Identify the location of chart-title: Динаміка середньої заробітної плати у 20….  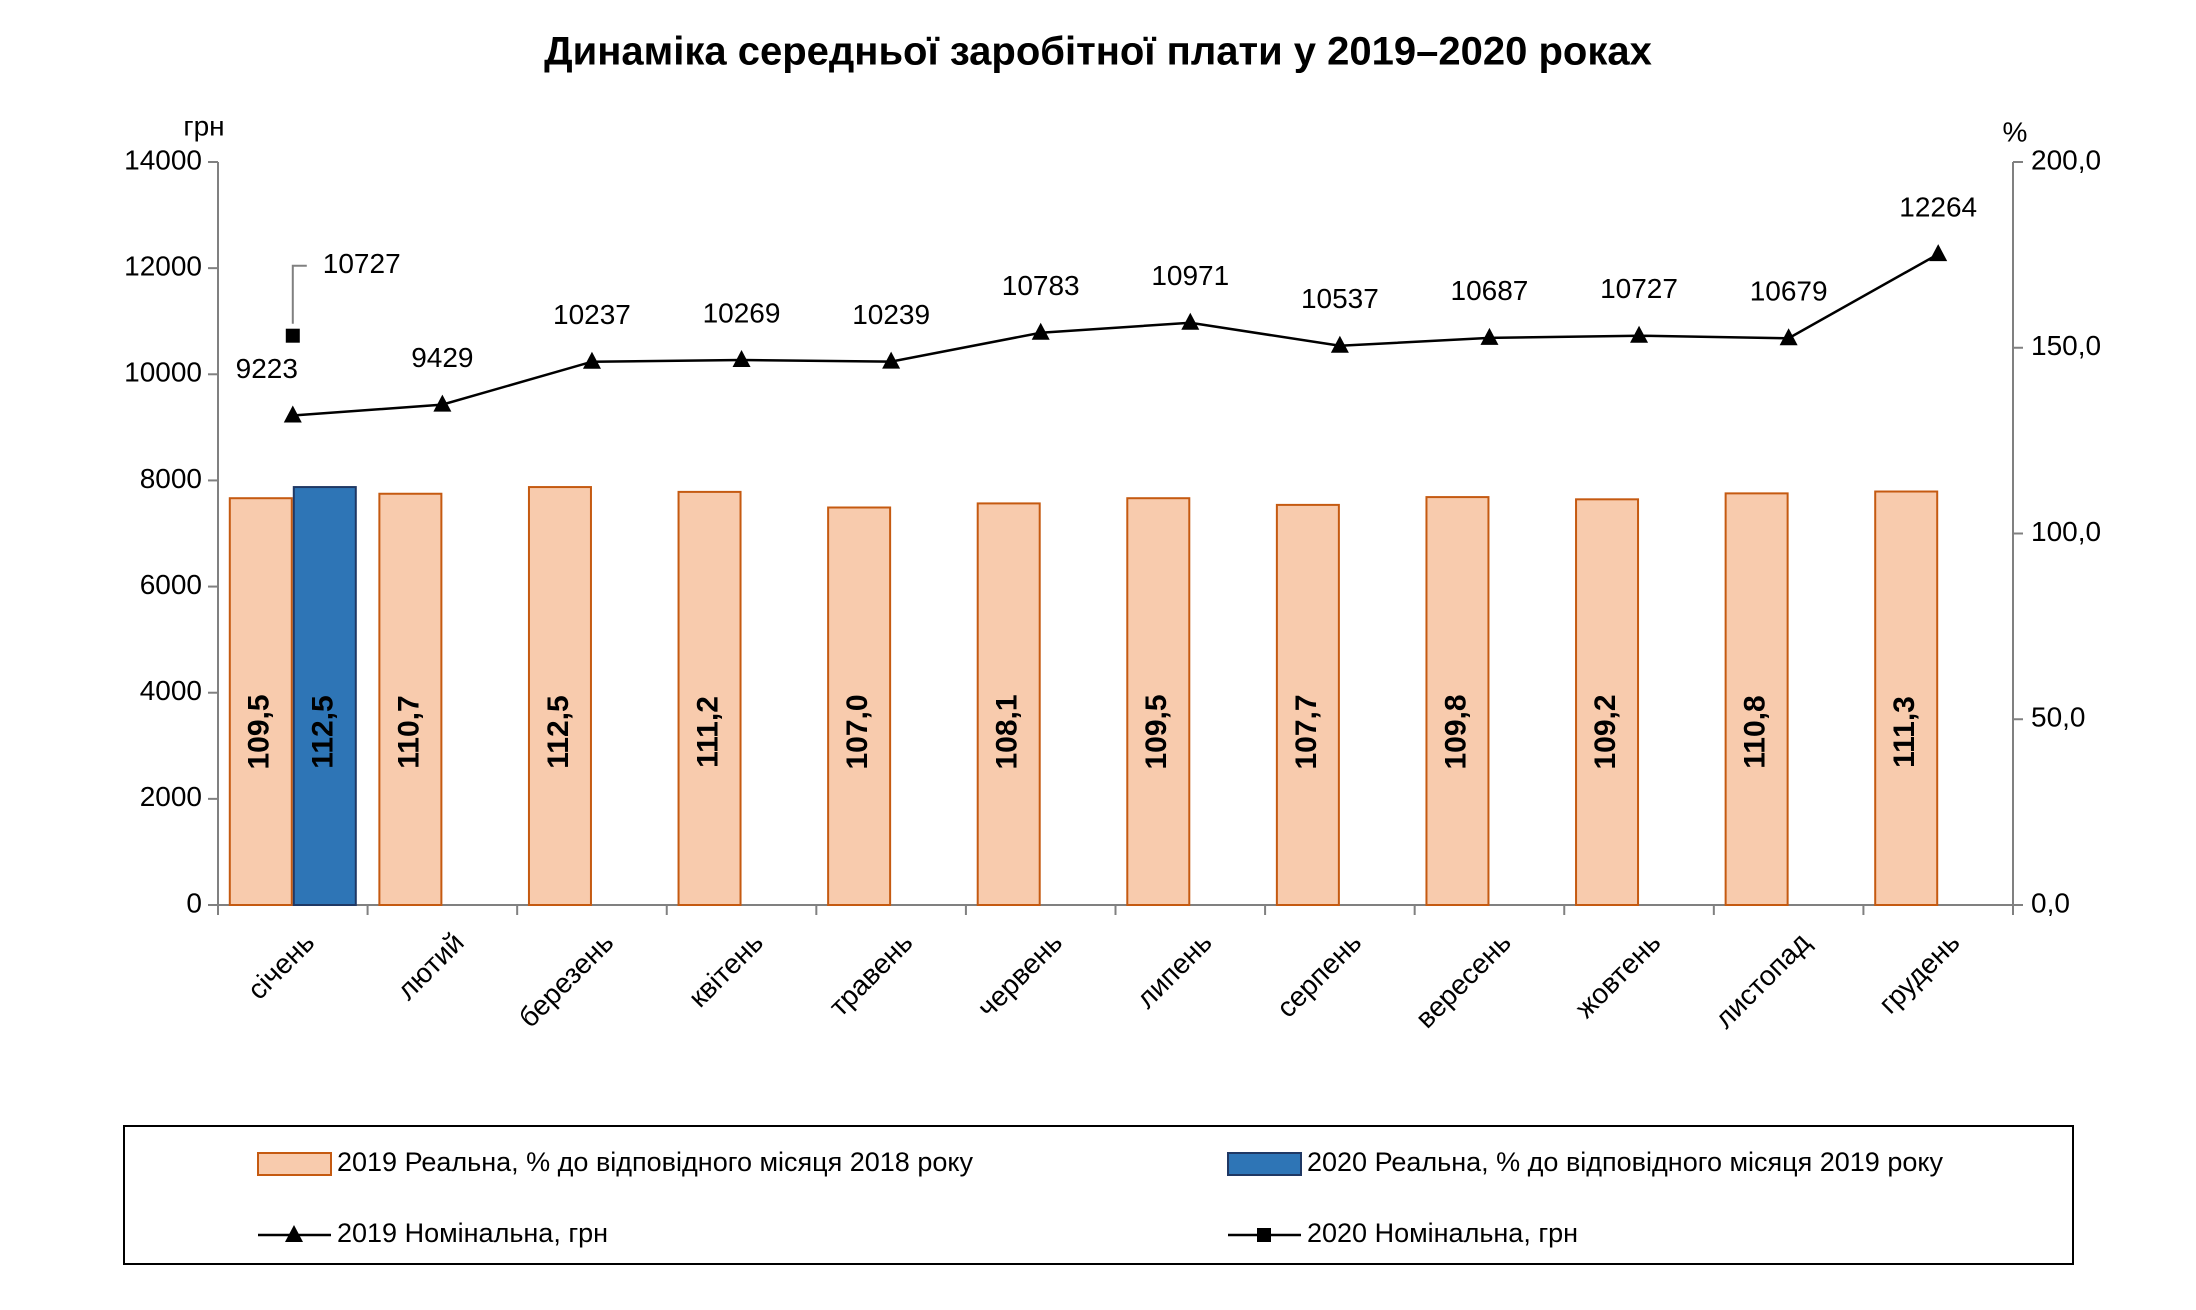
(1098, 52).